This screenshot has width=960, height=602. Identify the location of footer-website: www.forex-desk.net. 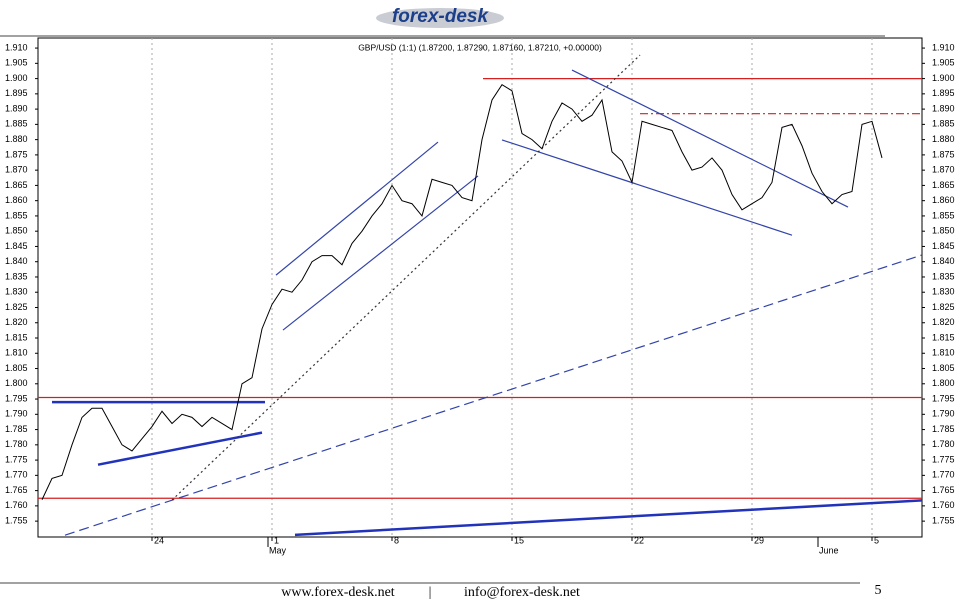
(337, 592).